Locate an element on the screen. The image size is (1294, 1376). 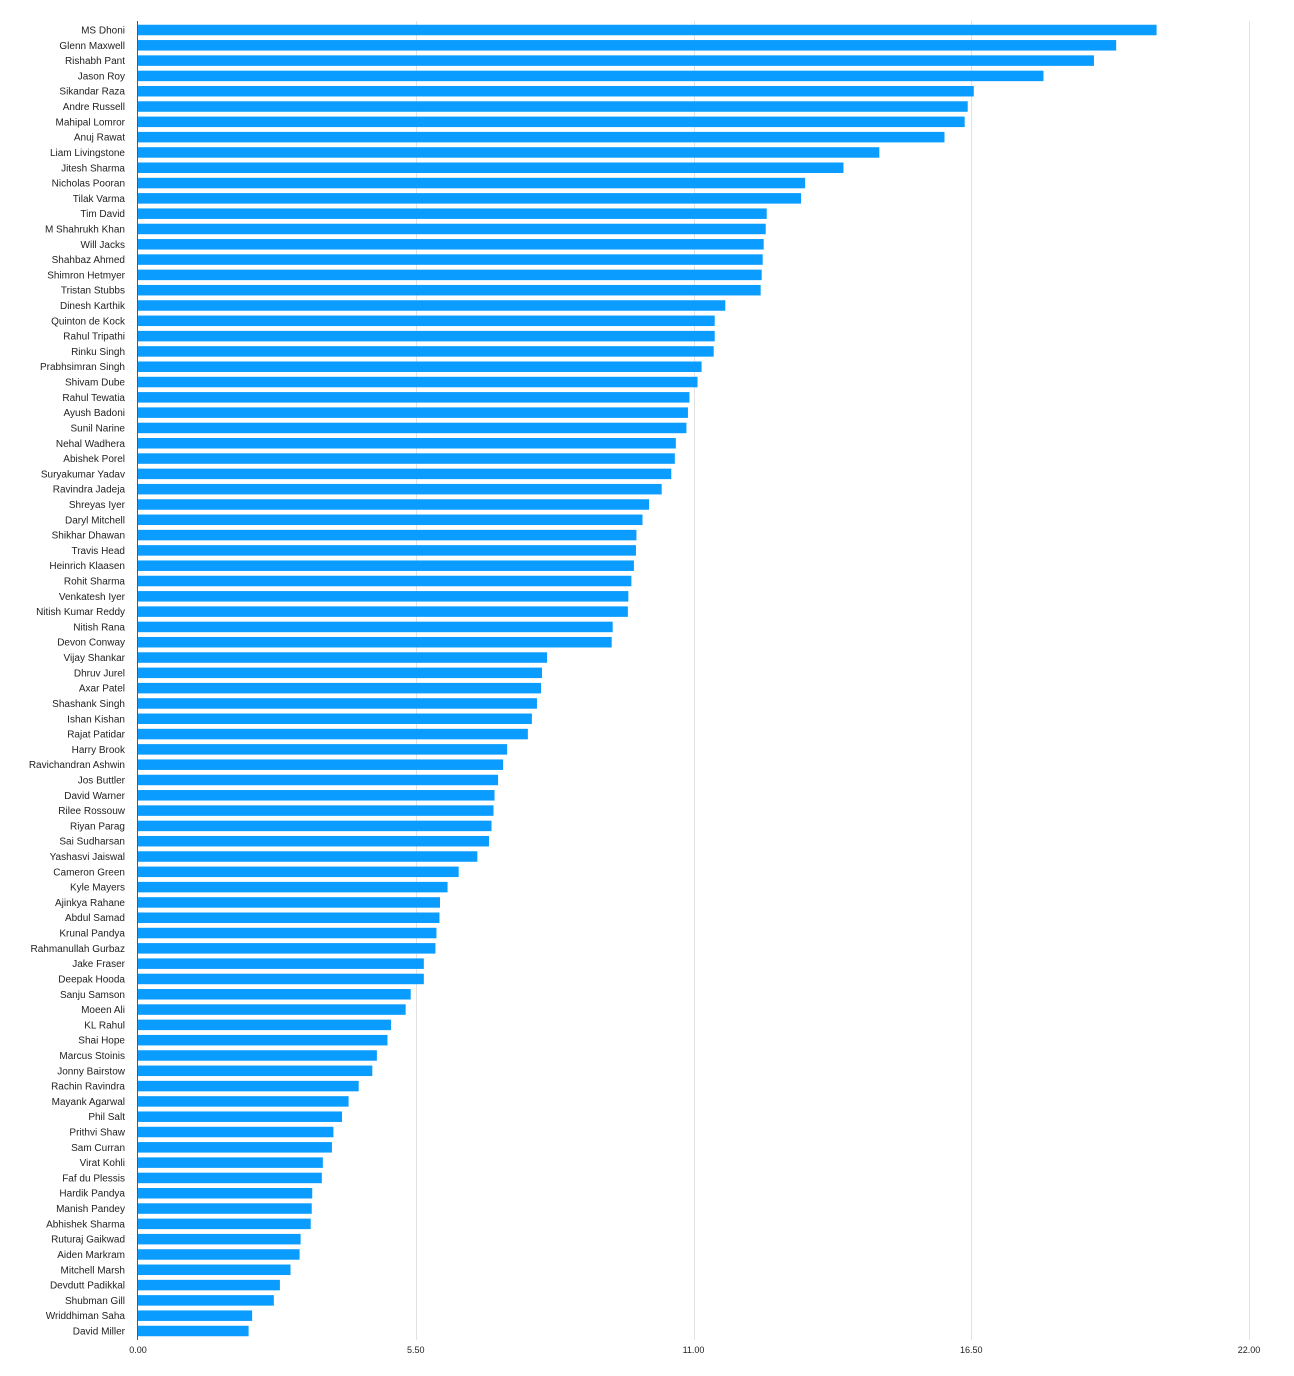
category-label: Tilak Varma is located at coordinates (99, 199).